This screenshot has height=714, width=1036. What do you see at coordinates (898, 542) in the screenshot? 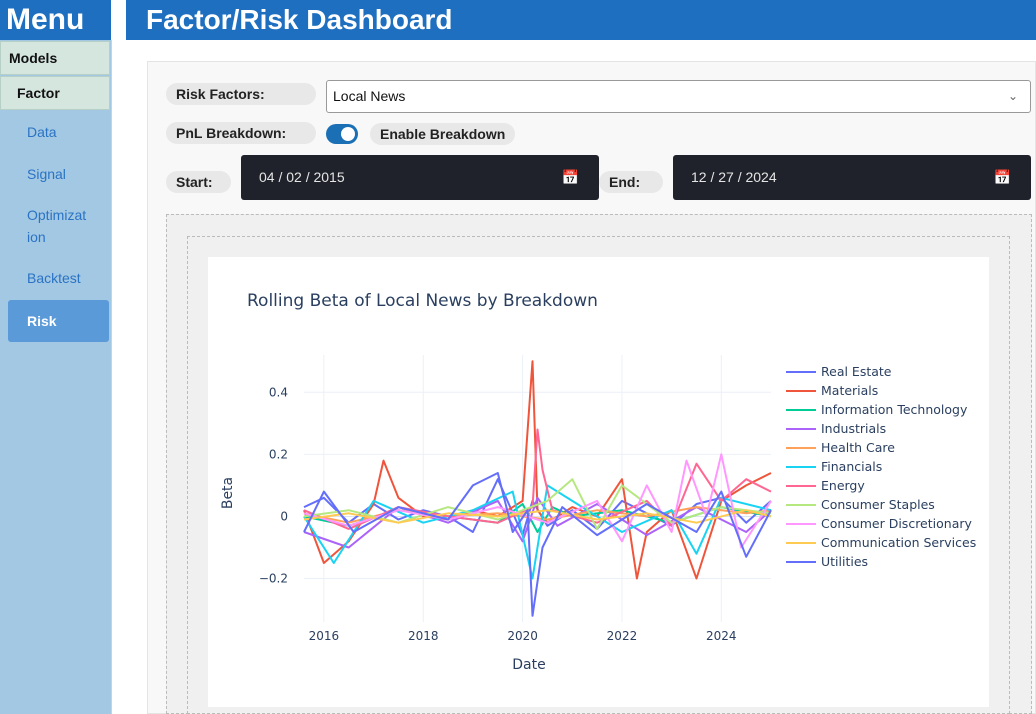
I see `legend-label: Communication Services` at bounding box center [898, 542].